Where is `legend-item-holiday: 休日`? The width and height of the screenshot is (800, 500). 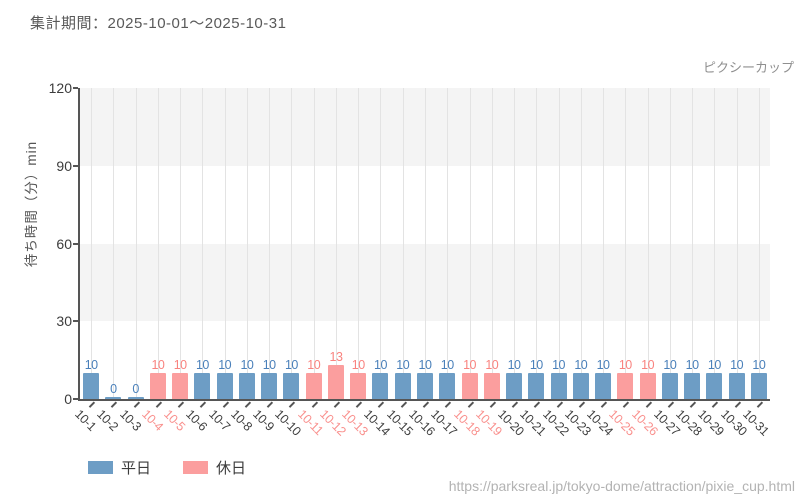
legend-item-holiday: 休日 is located at coordinates (214, 467).